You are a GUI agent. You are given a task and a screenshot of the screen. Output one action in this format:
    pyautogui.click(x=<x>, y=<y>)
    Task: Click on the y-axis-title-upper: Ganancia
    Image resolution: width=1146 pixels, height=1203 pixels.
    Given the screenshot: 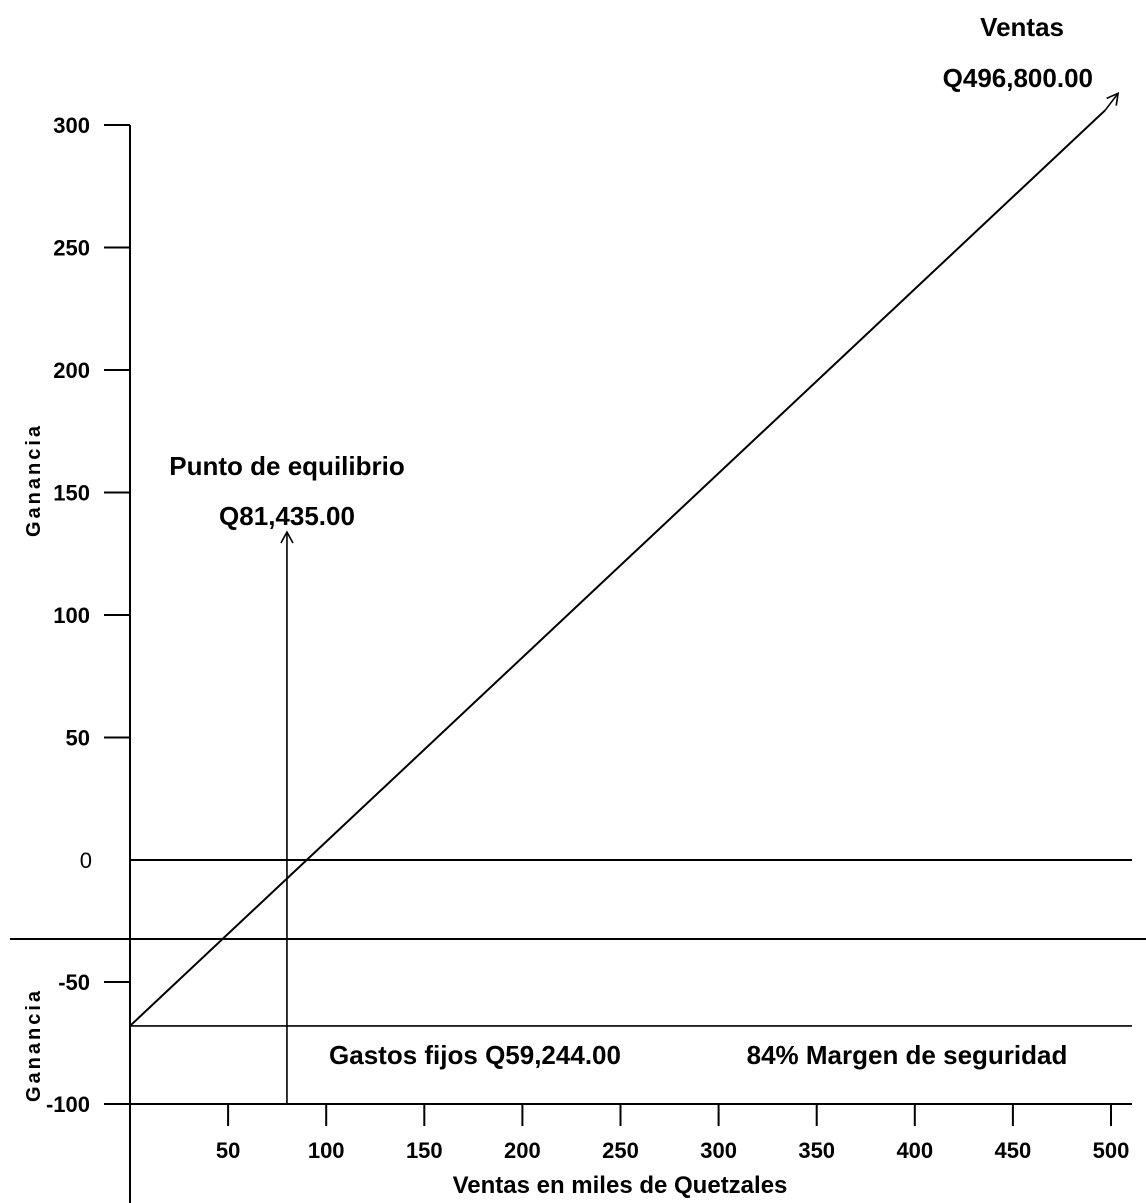 What is the action you would take?
    pyautogui.click(x=34, y=480)
    